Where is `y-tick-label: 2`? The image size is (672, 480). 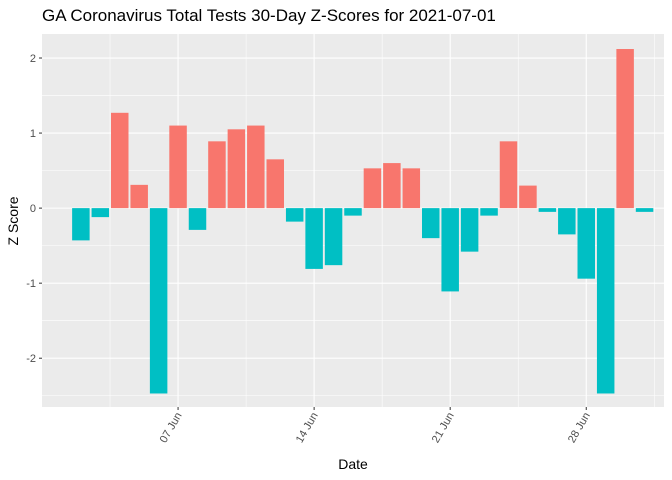
y-tick-label: 2 is located at coordinates (33, 59).